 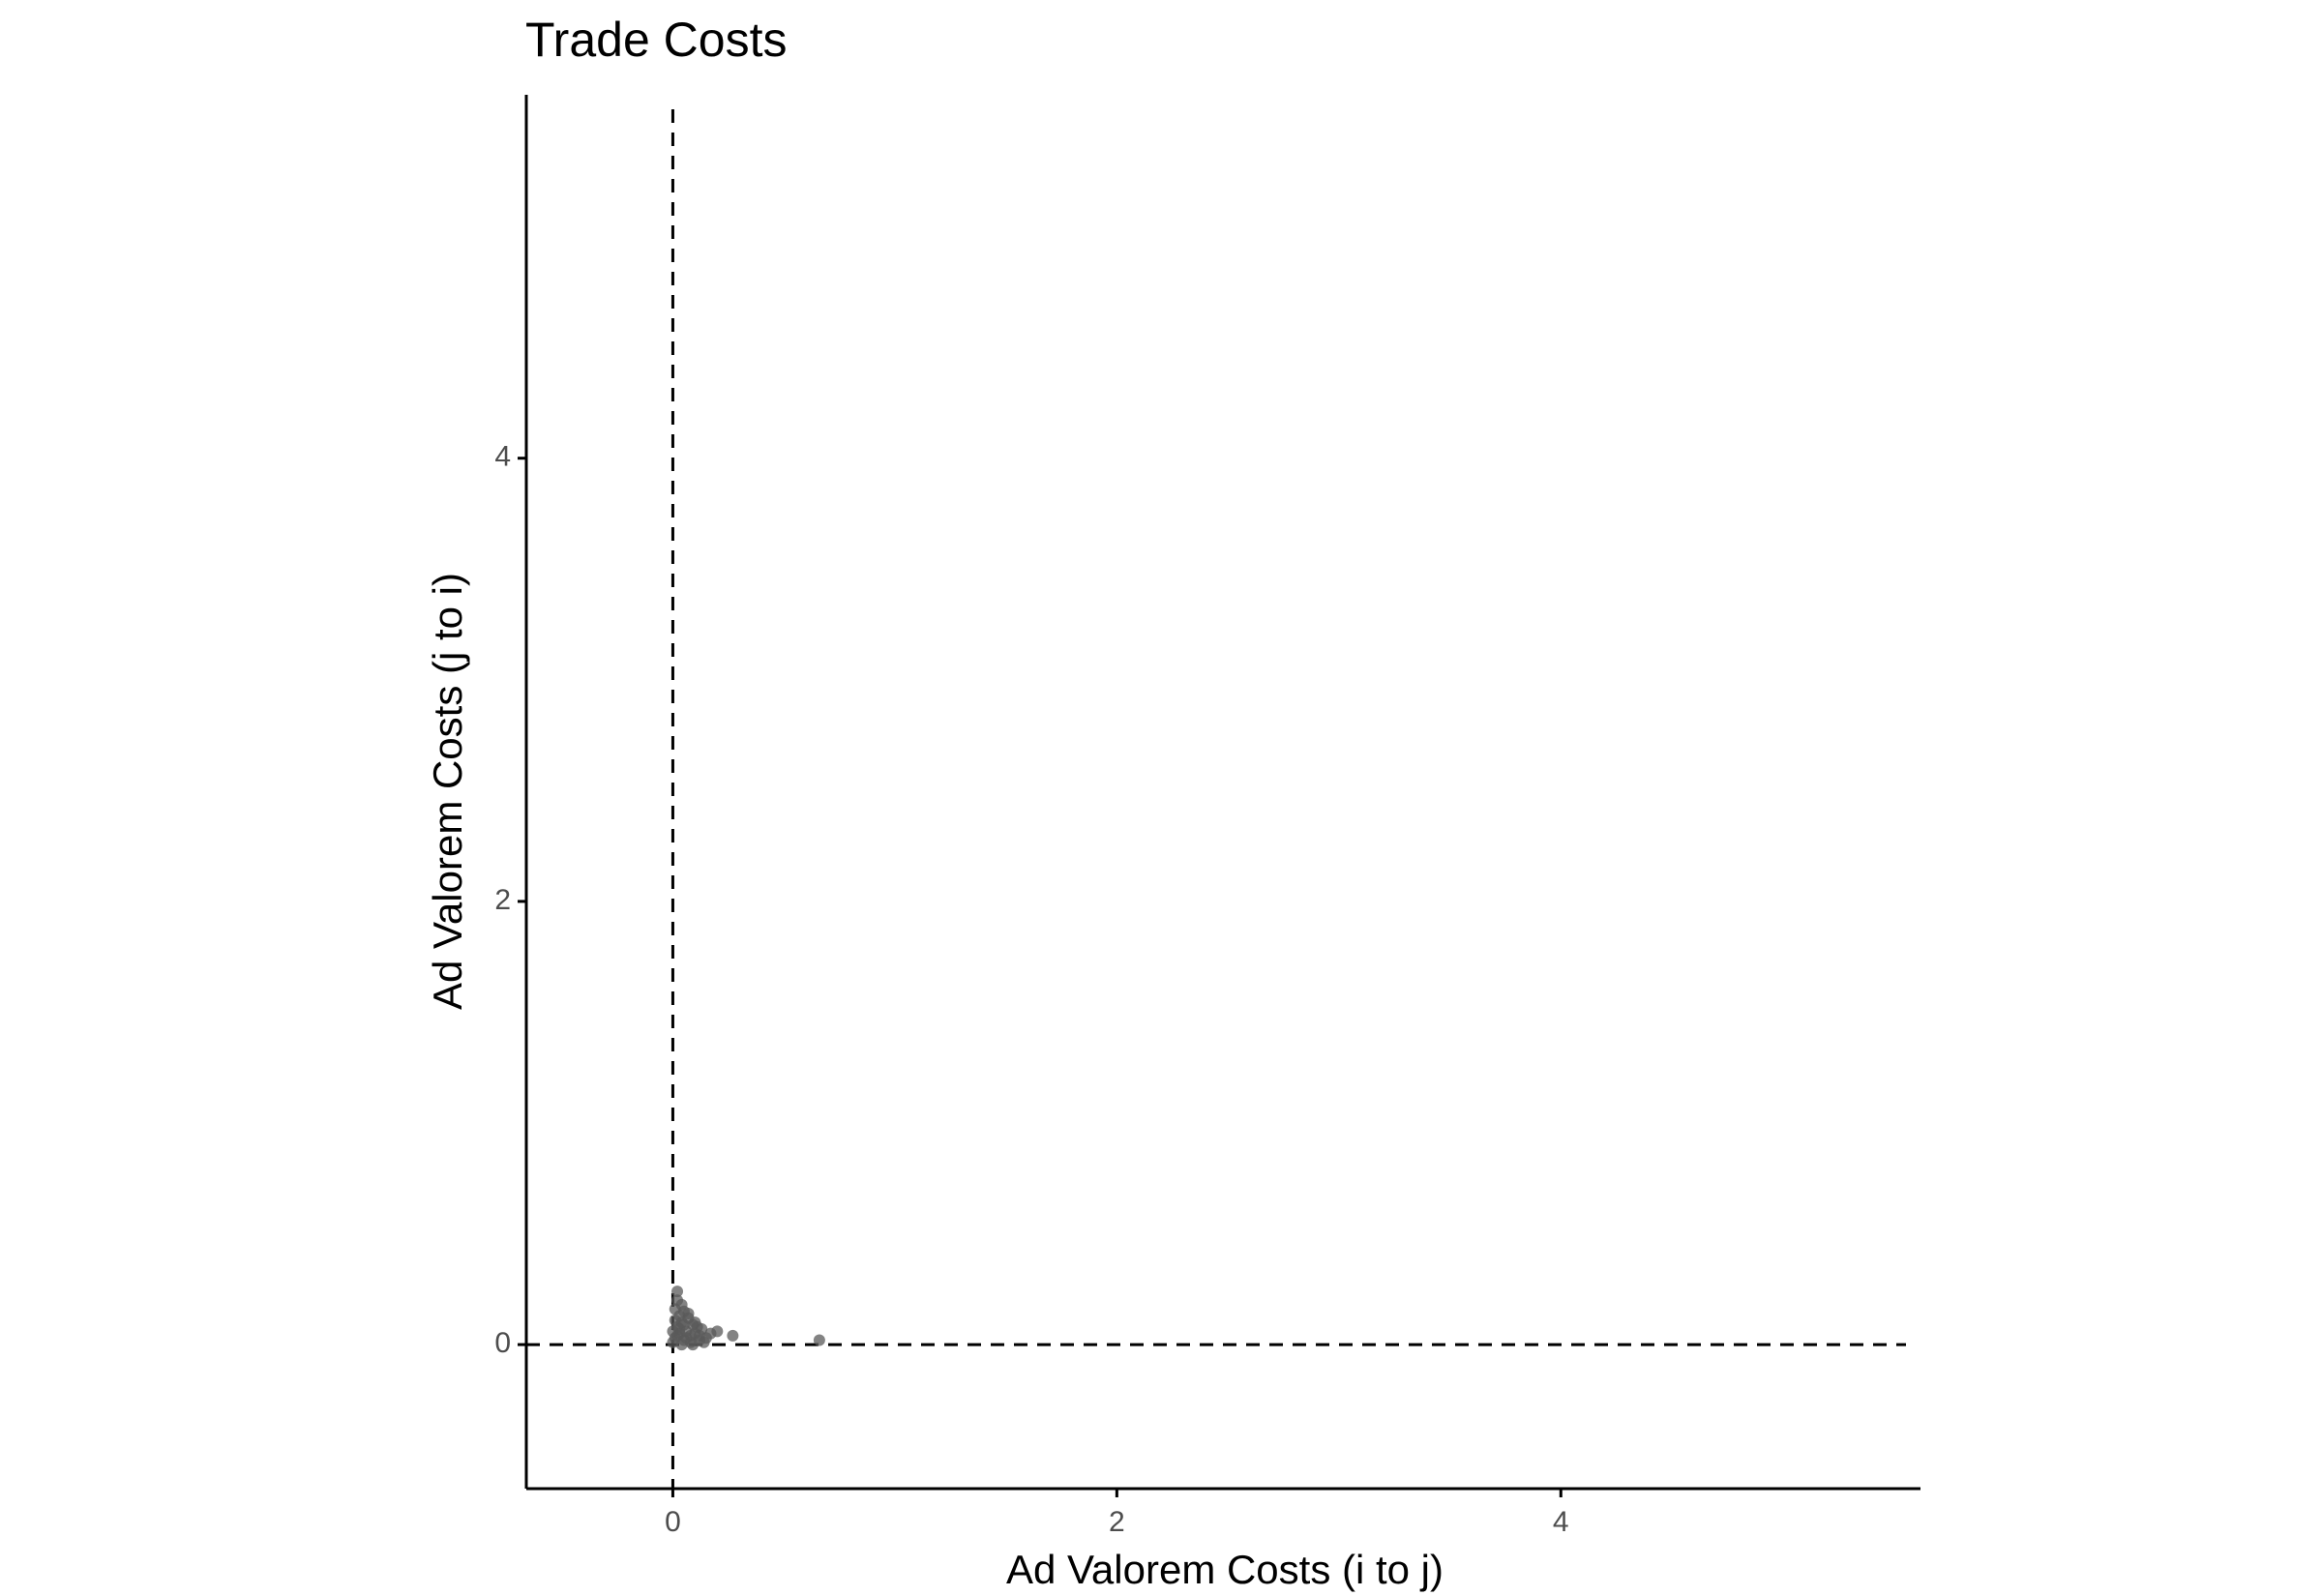 I want to click on y-tick-label: 4, so click(x=502, y=457).